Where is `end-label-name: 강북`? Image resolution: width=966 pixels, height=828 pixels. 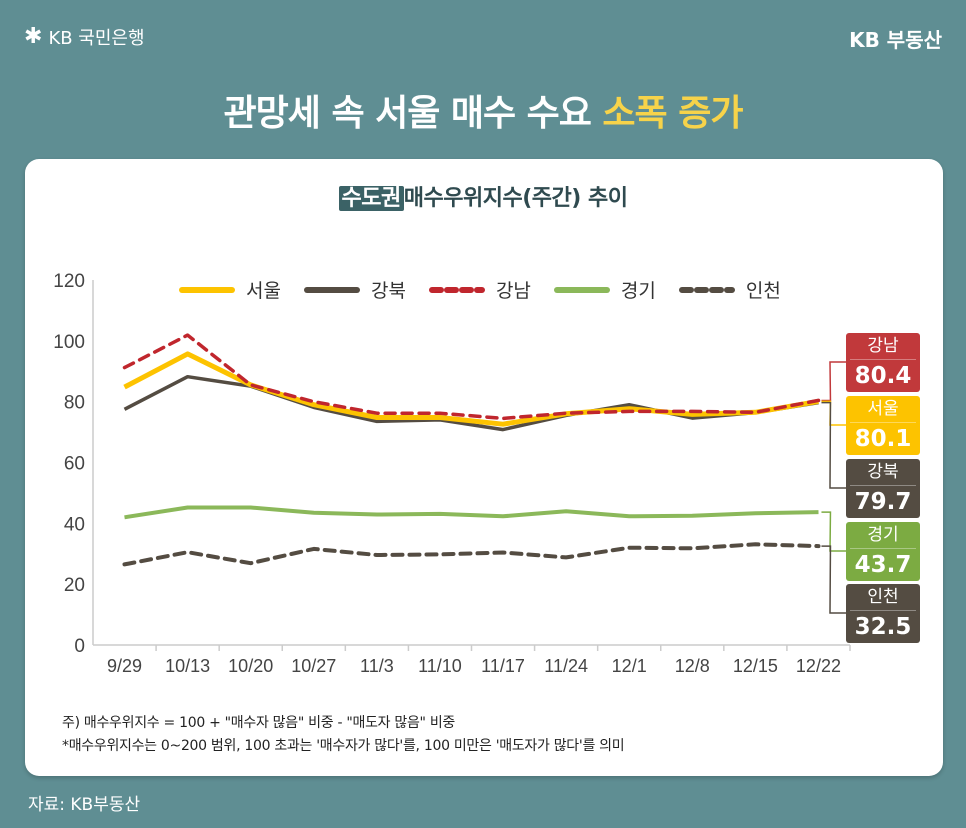
end-label-name: 강북 is located at coordinates (883, 472).